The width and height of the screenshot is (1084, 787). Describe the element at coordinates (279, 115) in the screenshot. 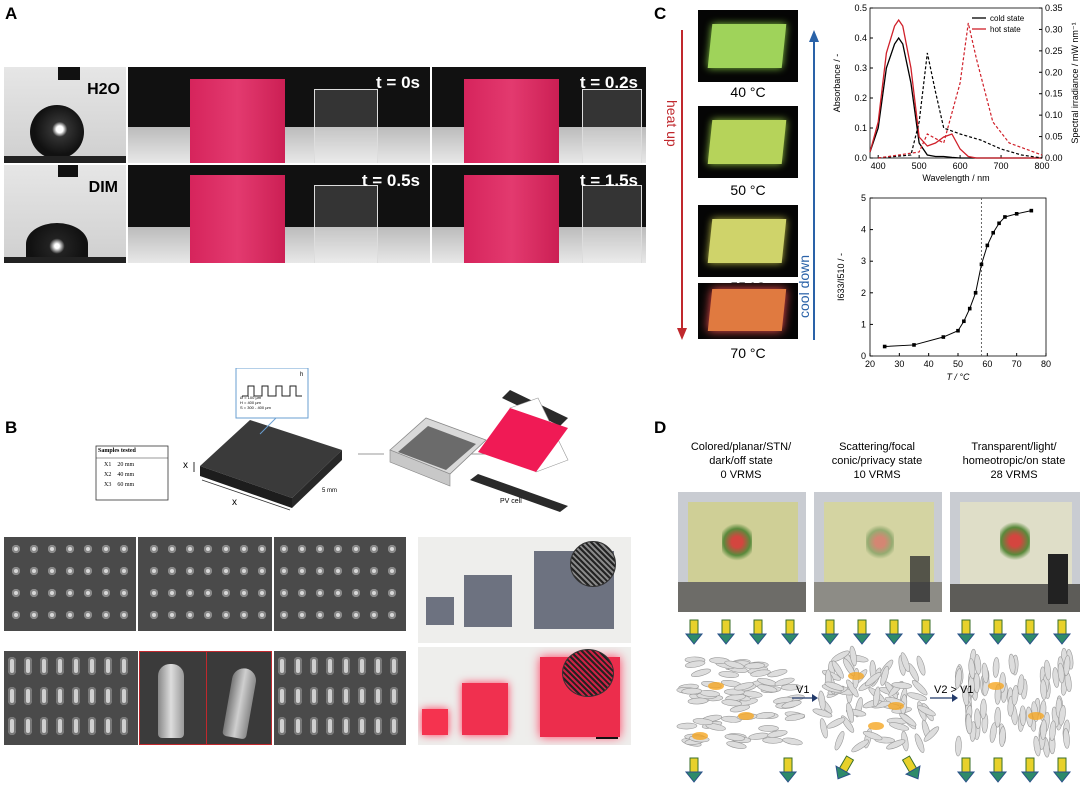

I see `timelapse-photo-t0: t = 0s` at that location.